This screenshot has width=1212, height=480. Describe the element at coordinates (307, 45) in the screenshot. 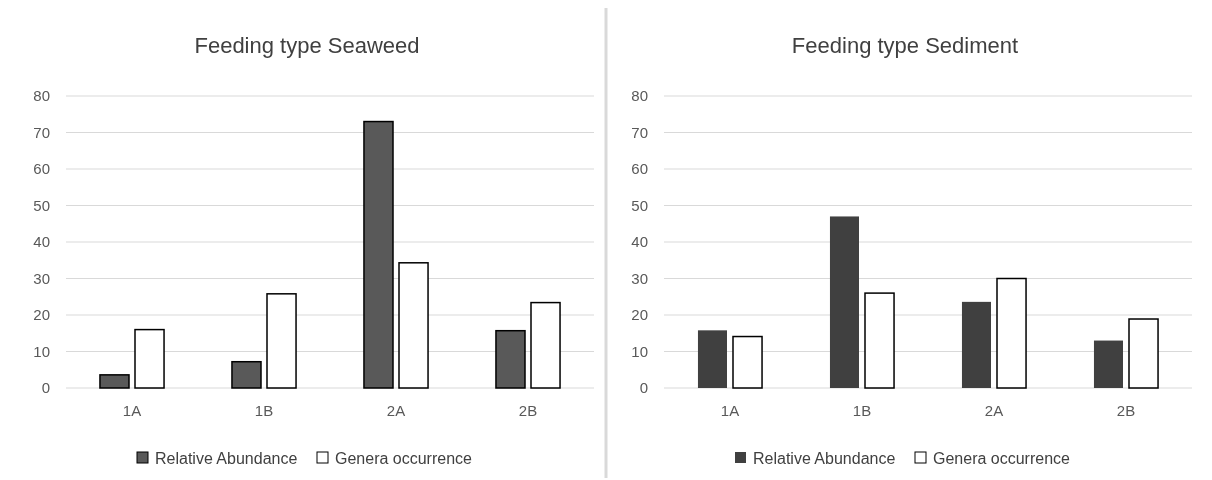

I see `chart-title: Feeding type Seaweed` at that location.